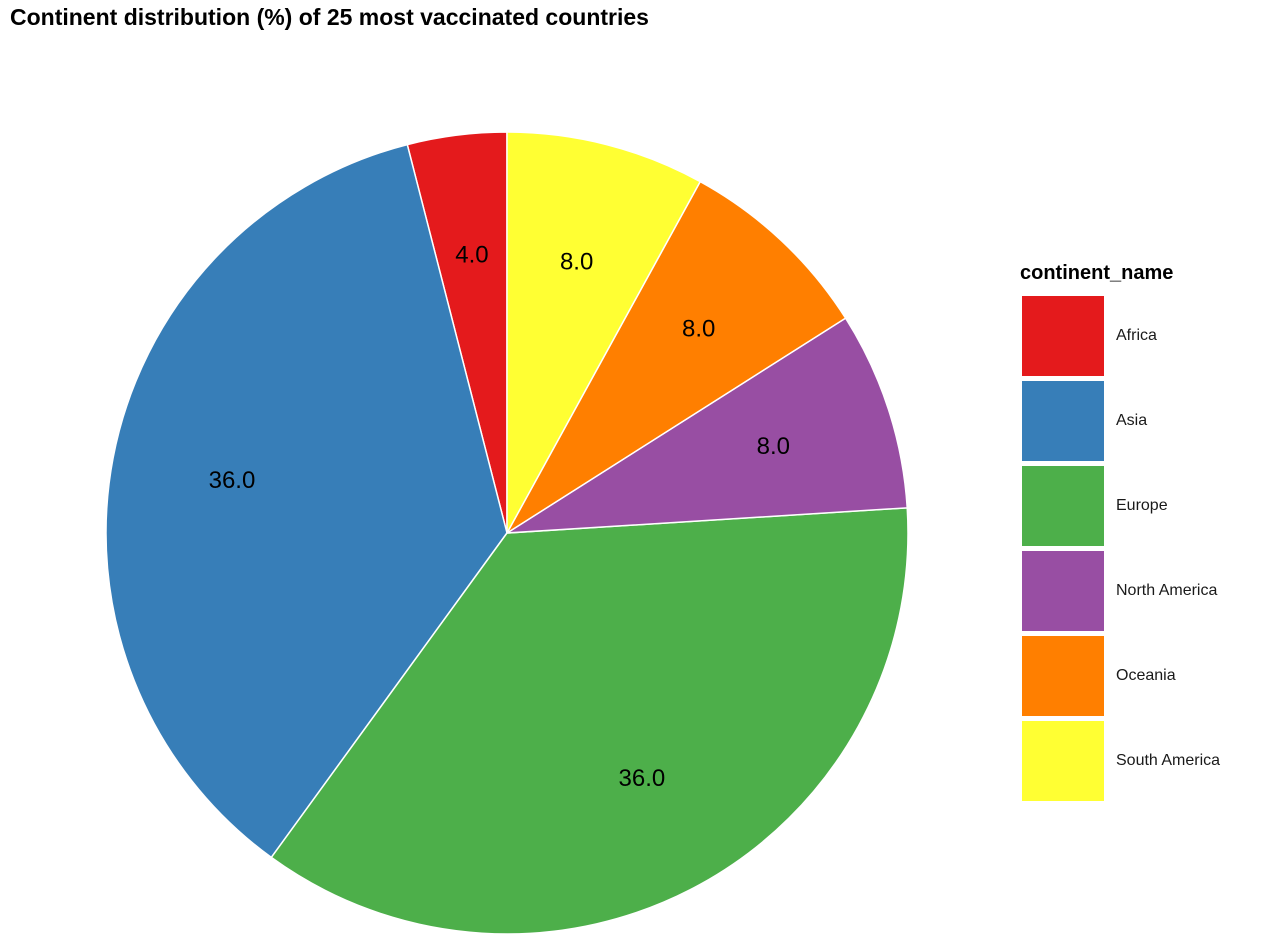 Image resolution: width=1270 pixels, height=945 pixels. Describe the element at coordinates (1136, 335) in the screenshot. I see `legend-label-africa: Africa` at that location.